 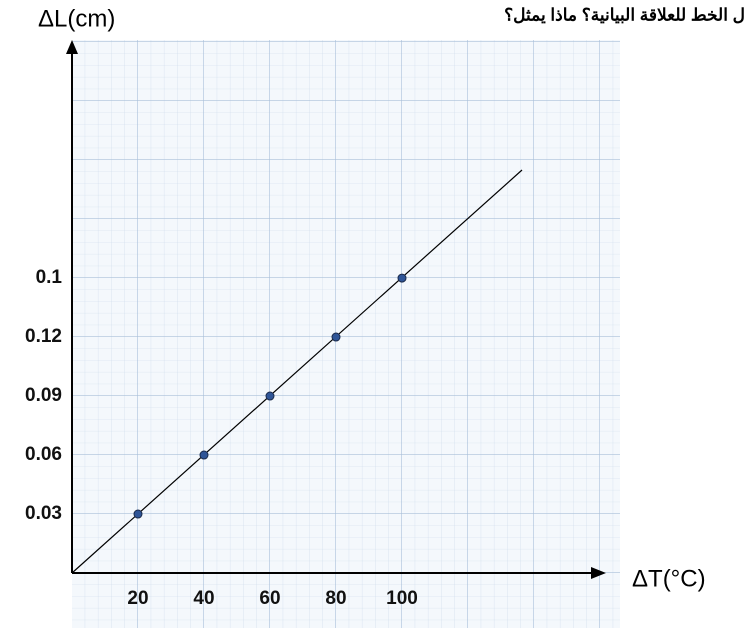 What do you see at coordinates (49, 277) in the screenshot?
I see `y-tick-label: 0.1` at bounding box center [49, 277].